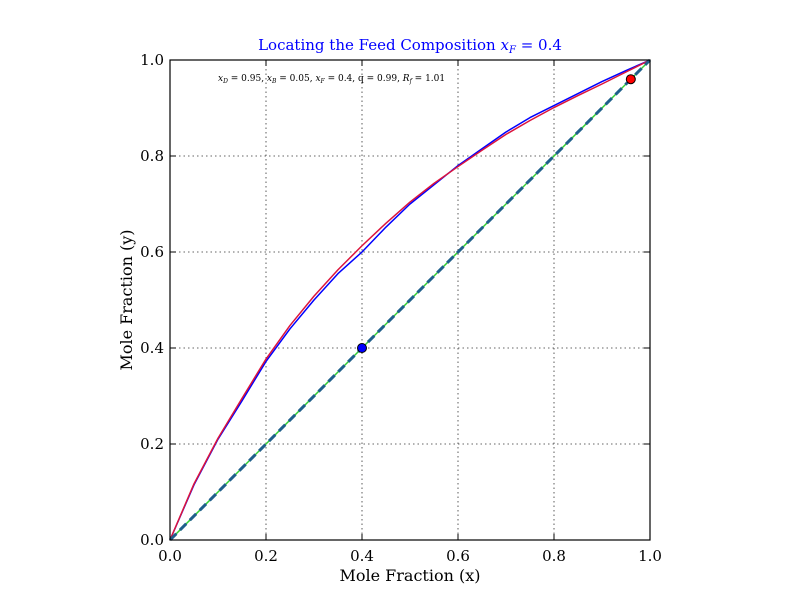 The width and height of the screenshot is (800, 600). What do you see at coordinates (170, 556) in the screenshot?
I see `x-tick-label: 0.0` at bounding box center [170, 556].